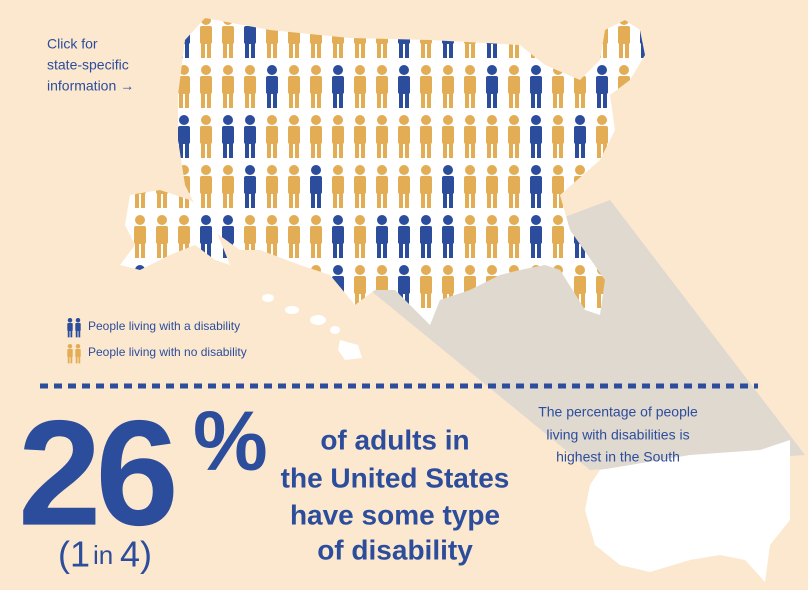 Image resolution: width=808 pixels, height=590 pixels. Describe the element at coordinates (72, 44) in the screenshot. I see `link-text: Click for` at that location.